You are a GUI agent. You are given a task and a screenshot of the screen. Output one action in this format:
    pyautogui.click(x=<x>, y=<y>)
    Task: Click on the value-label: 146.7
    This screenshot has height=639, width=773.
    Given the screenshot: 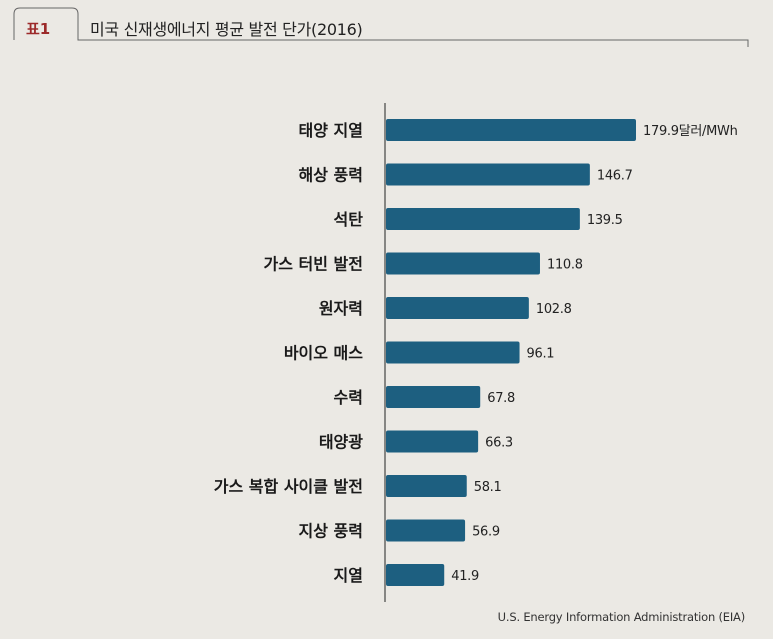 What is the action you would take?
    pyautogui.click(x=615, y=176)
    